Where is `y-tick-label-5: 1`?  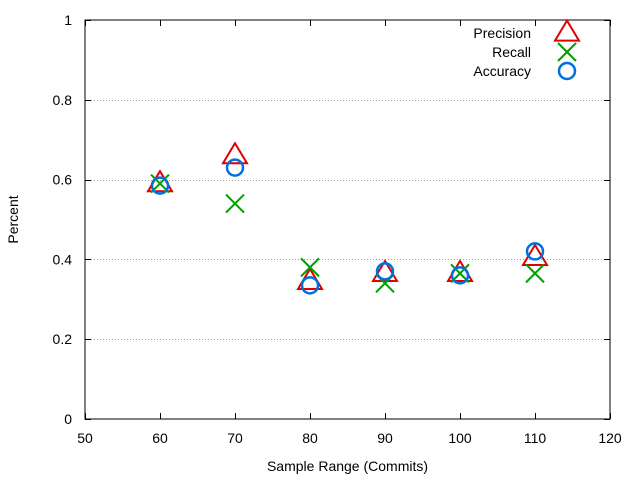
y-tick-label-5: 1 is located at coordinates (68, 20).